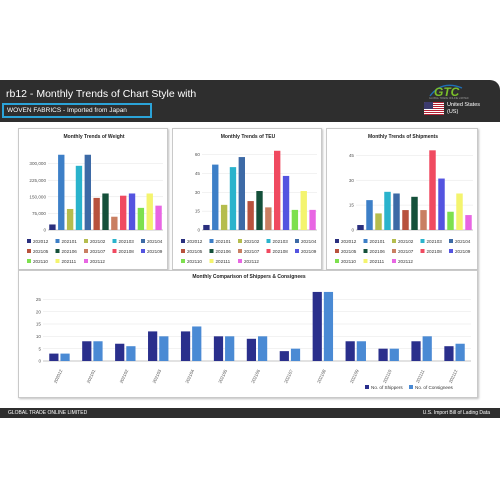 This screenshot has height=500, width=500. What do you see at coordinates (288, 376) in the screenshot?
I see `x-tick-label: 202107` at bounding box center [288, 376].